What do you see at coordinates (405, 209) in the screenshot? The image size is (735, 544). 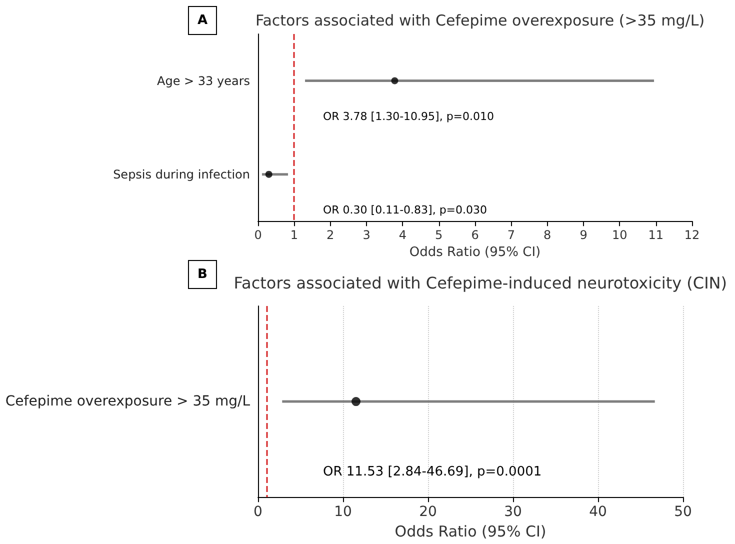 I see `annotation: OR 0.30 [0.11-0.83], p=0.030` at bounding box center [405, 209].